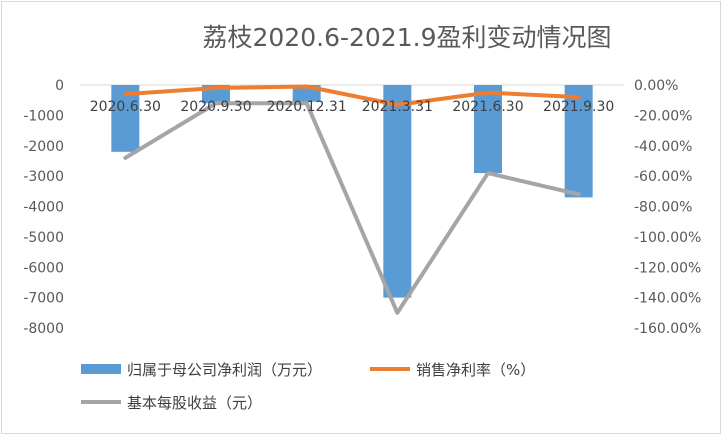 This screenshot has height=437, width=724. What do you see at coordinates (43, 329) in the screenshot?
I see `left-tick-label: -8000` at bounding box center [43, 329].